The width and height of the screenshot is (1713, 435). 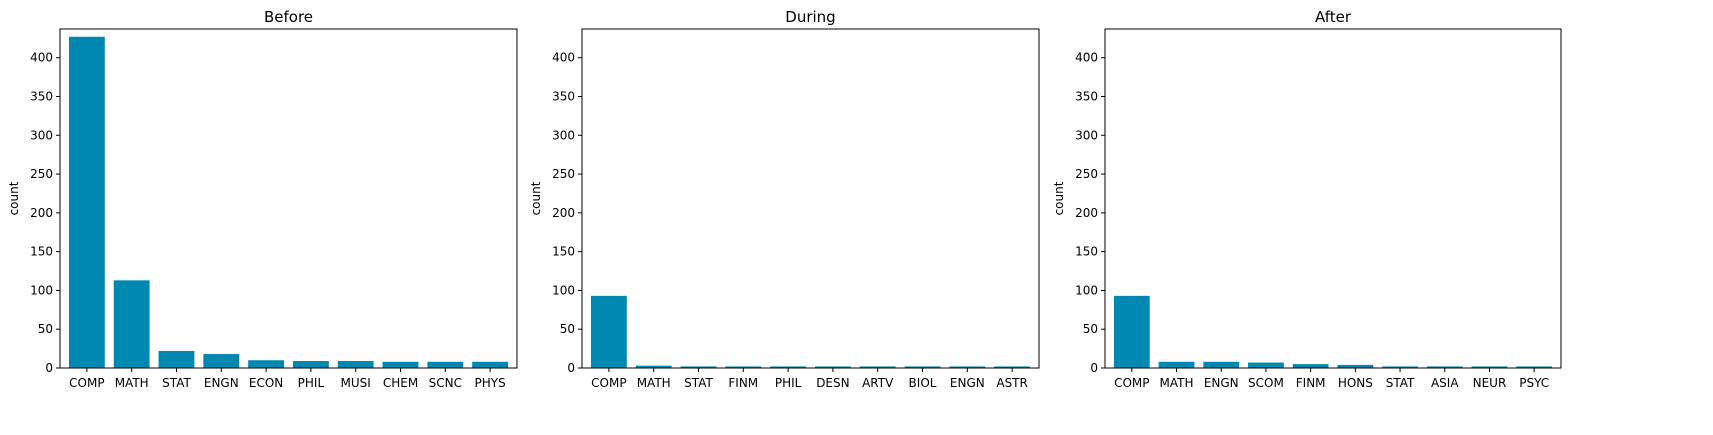 What do you see at coordinates (1333, 17) in the screenshot?
I see `chart-title: After` at bounding box center [1333, 17].